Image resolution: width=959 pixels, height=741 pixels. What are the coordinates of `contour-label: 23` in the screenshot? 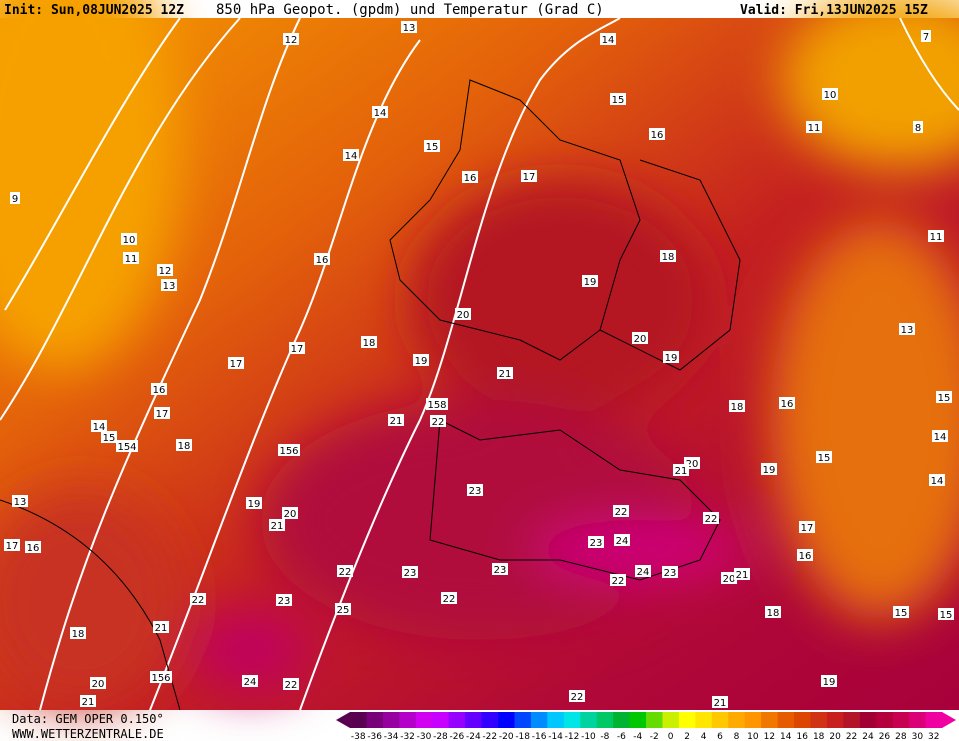 It's located at (475, 491).